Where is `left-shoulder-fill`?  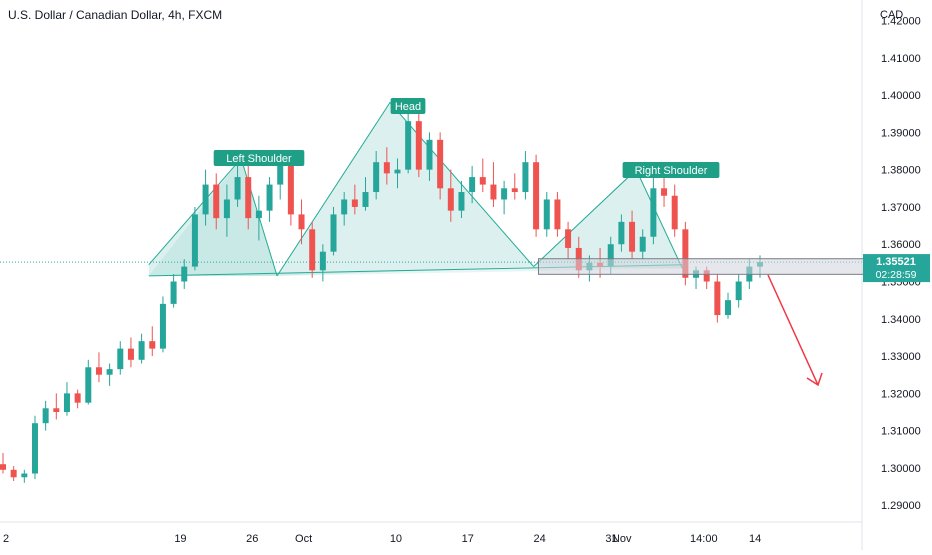 left-shoulder-fill is located at coordinates (213, 217).